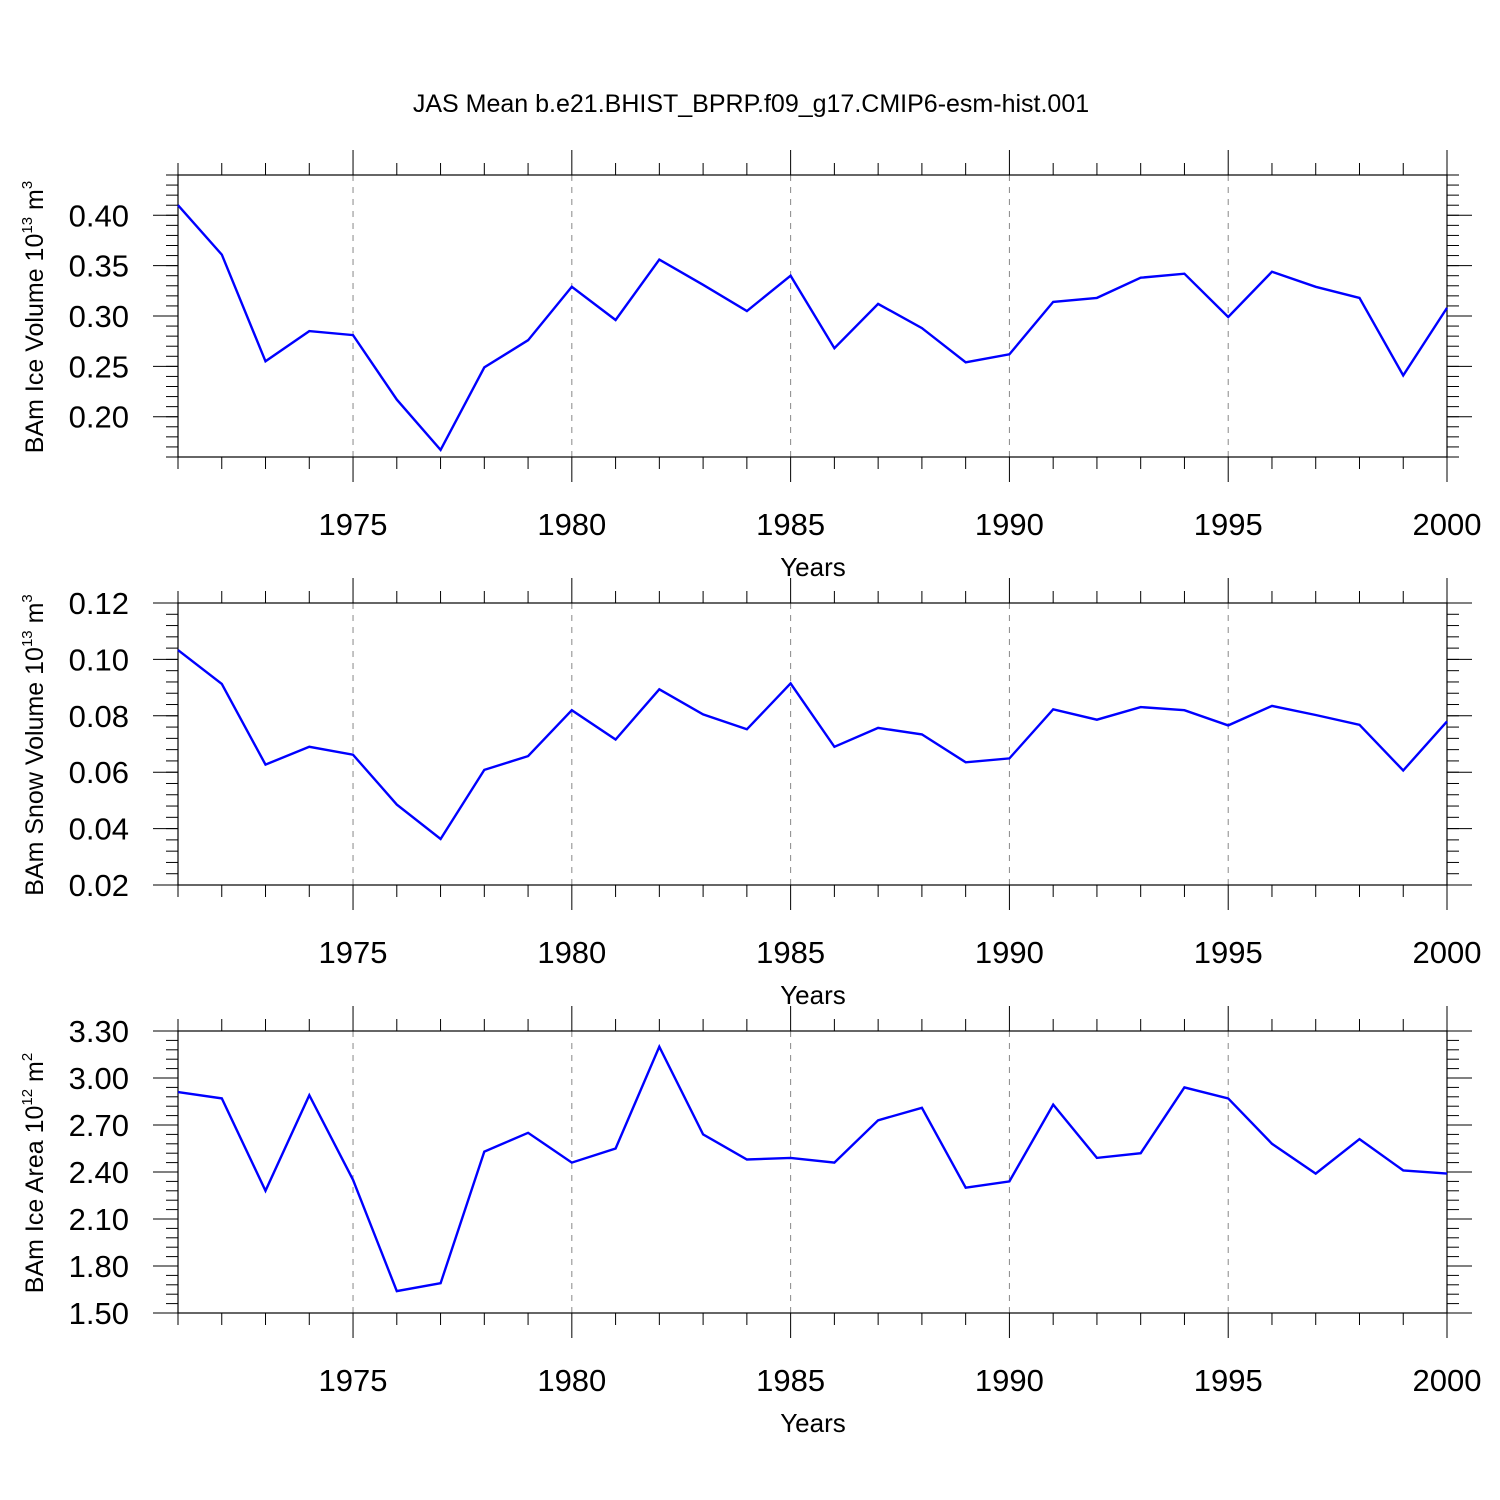  What do you see at coordinates (99, 1219) in the screenshot?
I see `y-tick-label: 2.10` at bounding box center [99, 1219].